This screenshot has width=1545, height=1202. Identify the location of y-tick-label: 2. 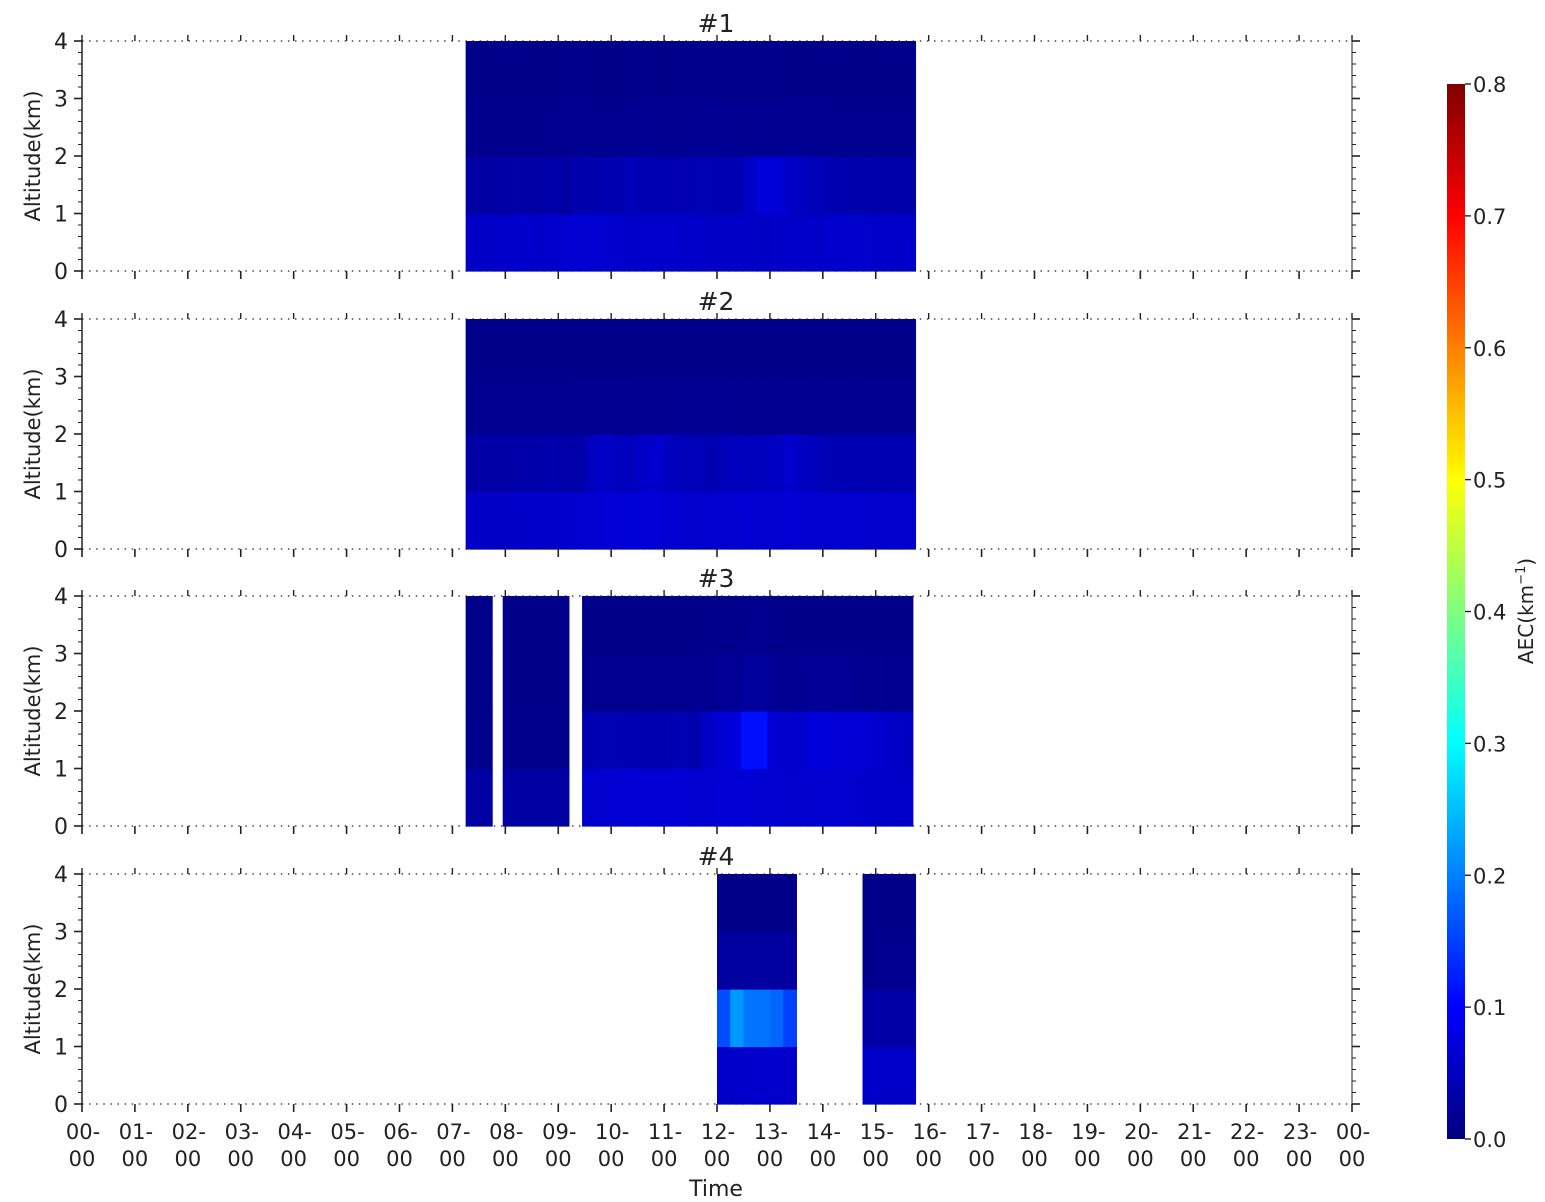
(61, 990).